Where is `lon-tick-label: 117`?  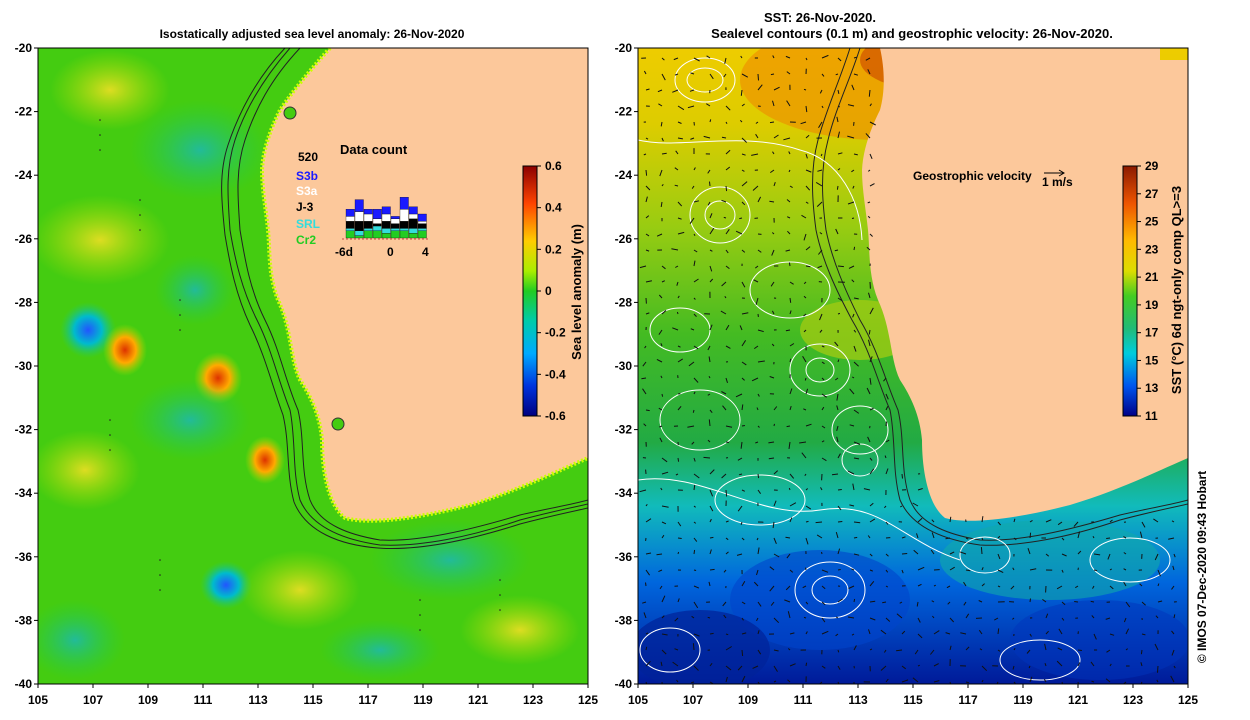
lon-tick-label: 117 is located at coordinates (968, 700).